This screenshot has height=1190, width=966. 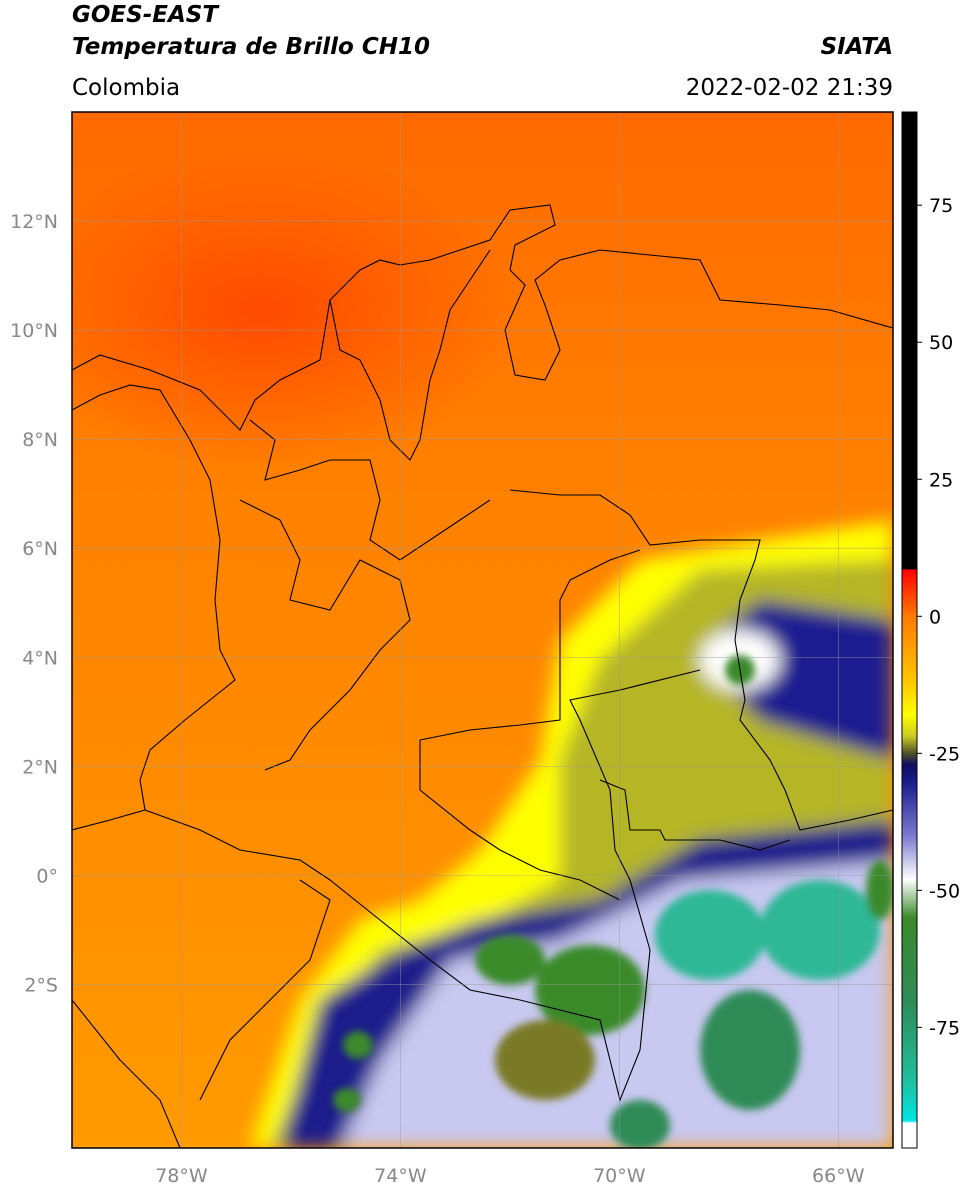 I want to click on lat-tick-label: 2°S, so click(x=41, y=985).